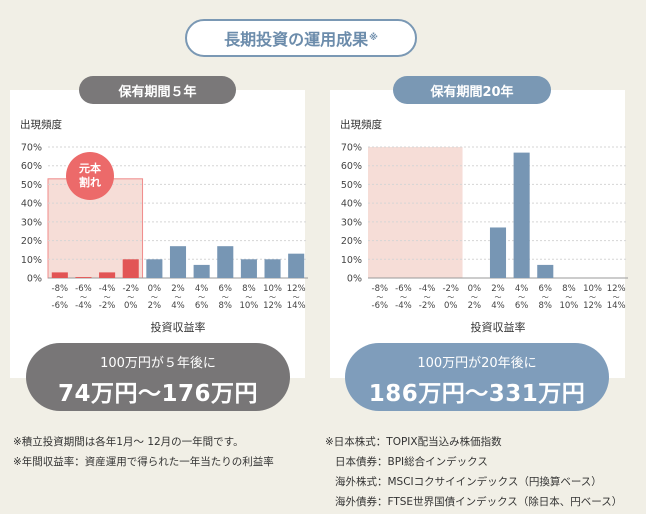 The width and height of the screenshot is (646, 514). Describe the element at coordinates (354, 279) in the screenshot. I see `y-tick-label: 0%` at that location.